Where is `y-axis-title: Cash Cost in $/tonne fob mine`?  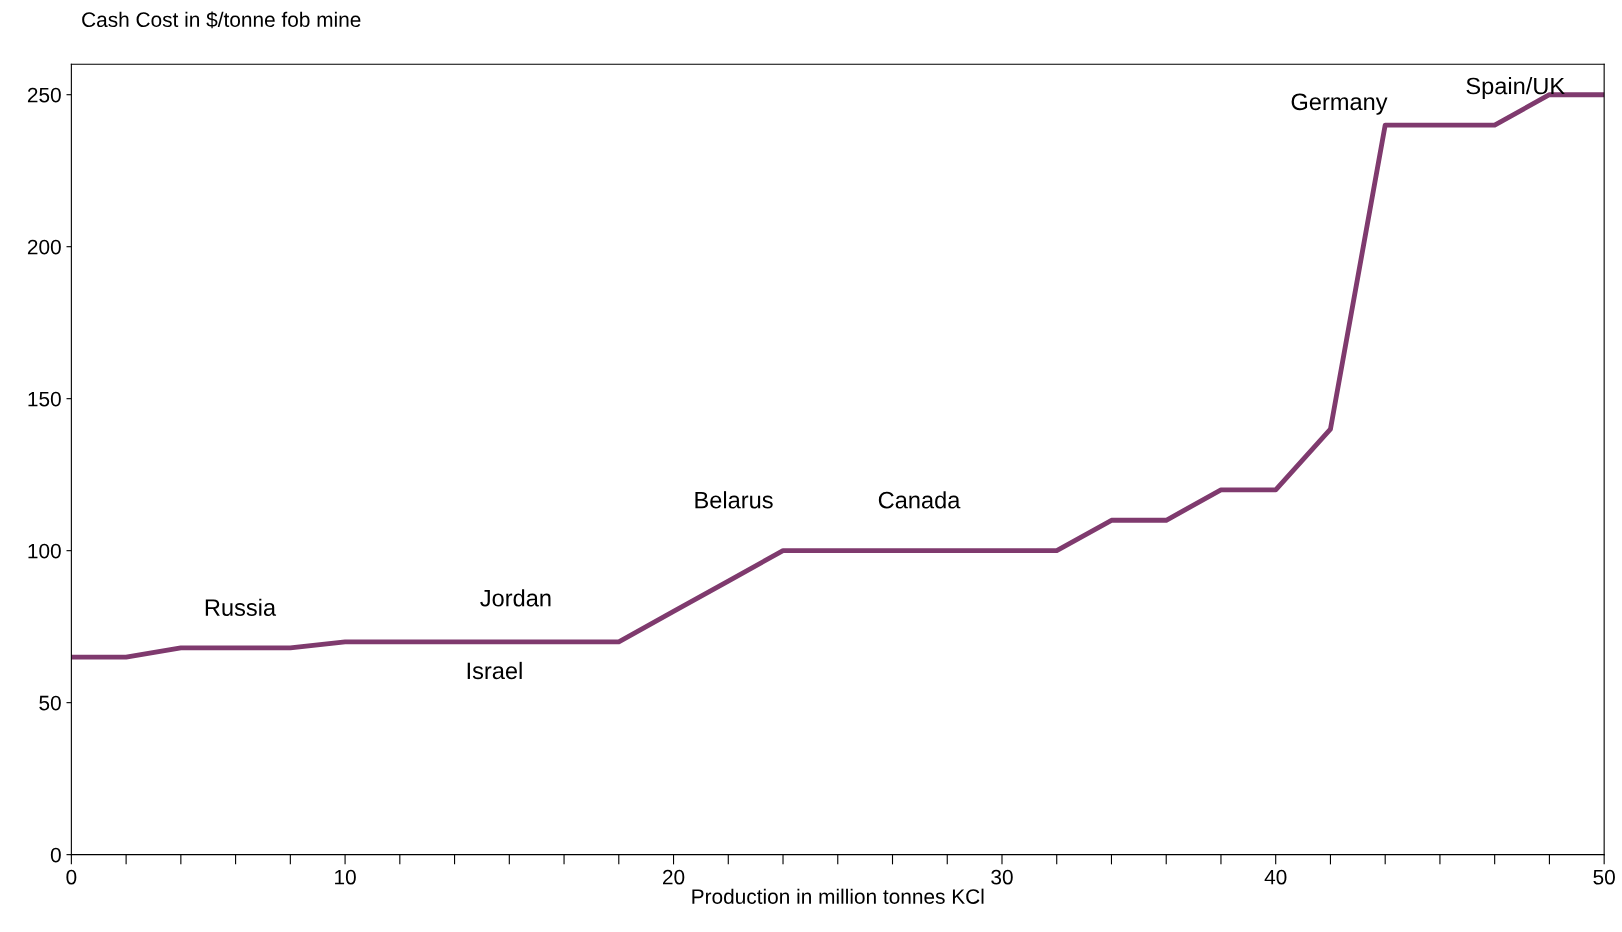
y-axis-title: Cash Cost in $/tonne fob mine is located at coordinates (221, 20).